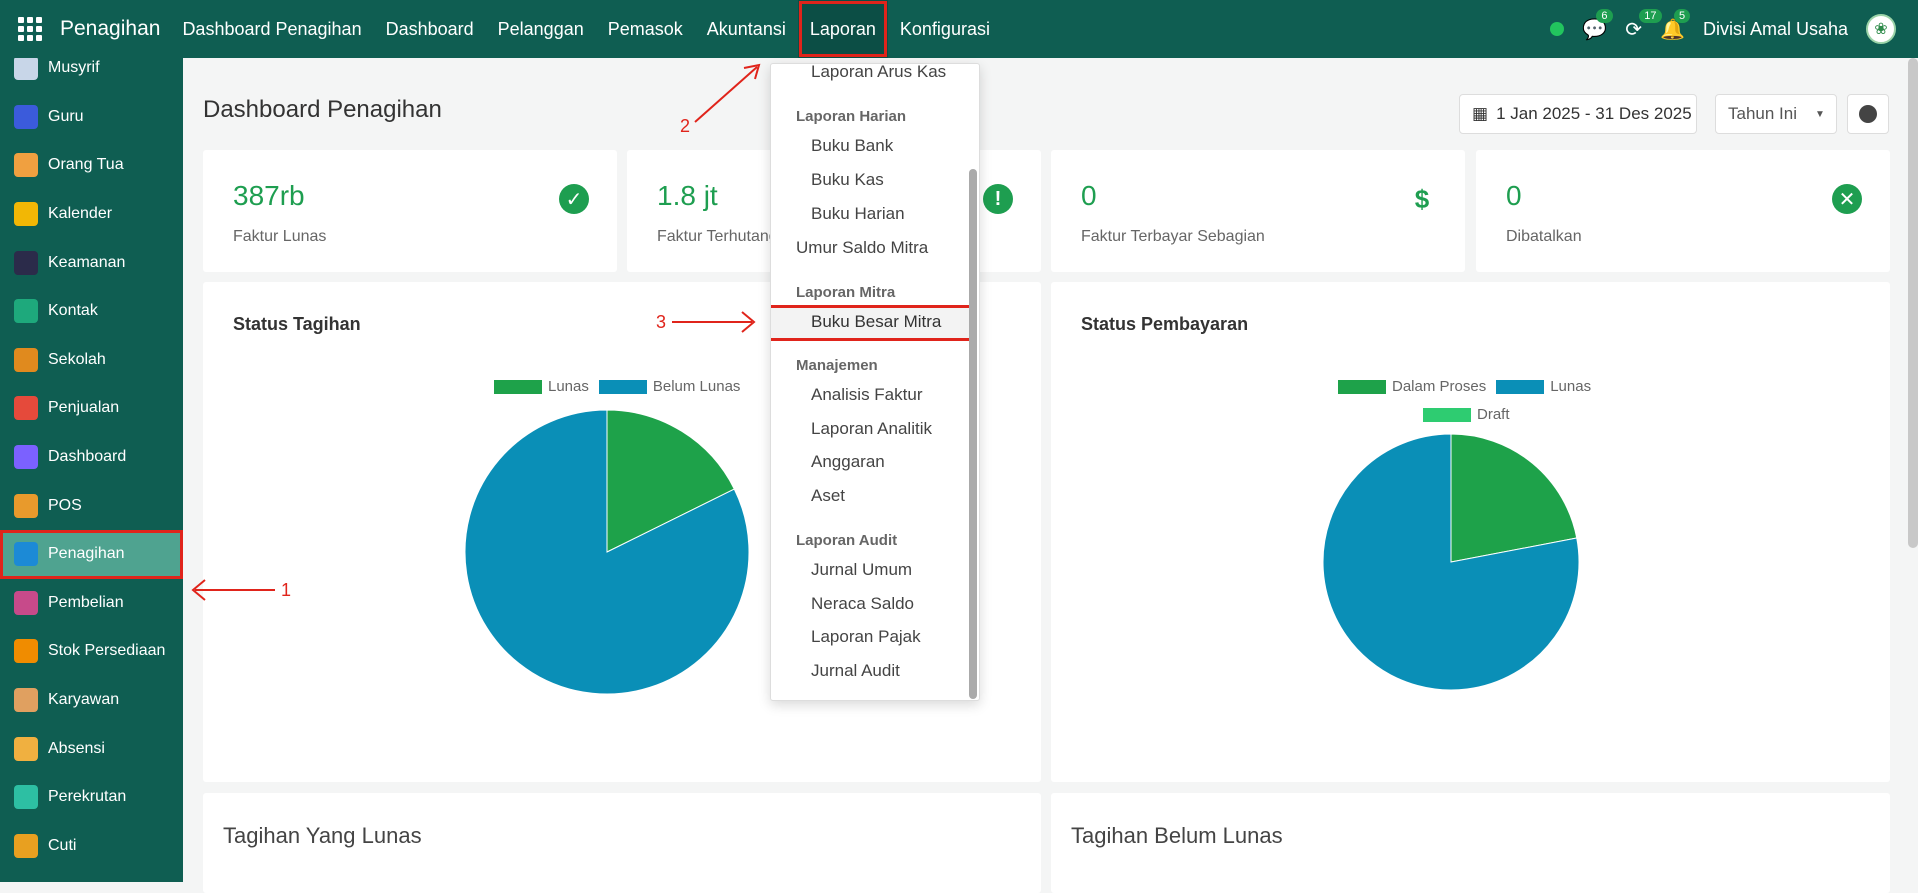 Image resolution: width=1918 pixels, height=893 pixels. Describe the element at coordinates (746, 29) in the screenshot. I see `menu-akuntansi: Akuntansi` at that location.